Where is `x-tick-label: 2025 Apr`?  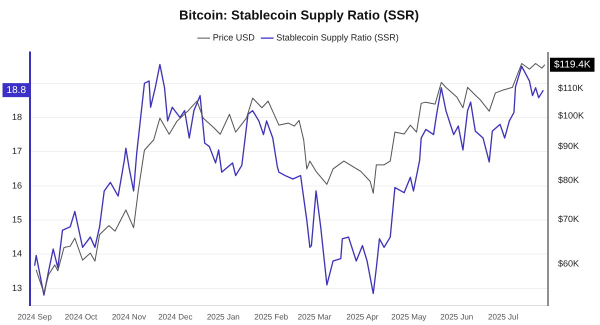 x-tick-label: 2025 Apr is located at coordinates (362, 317).